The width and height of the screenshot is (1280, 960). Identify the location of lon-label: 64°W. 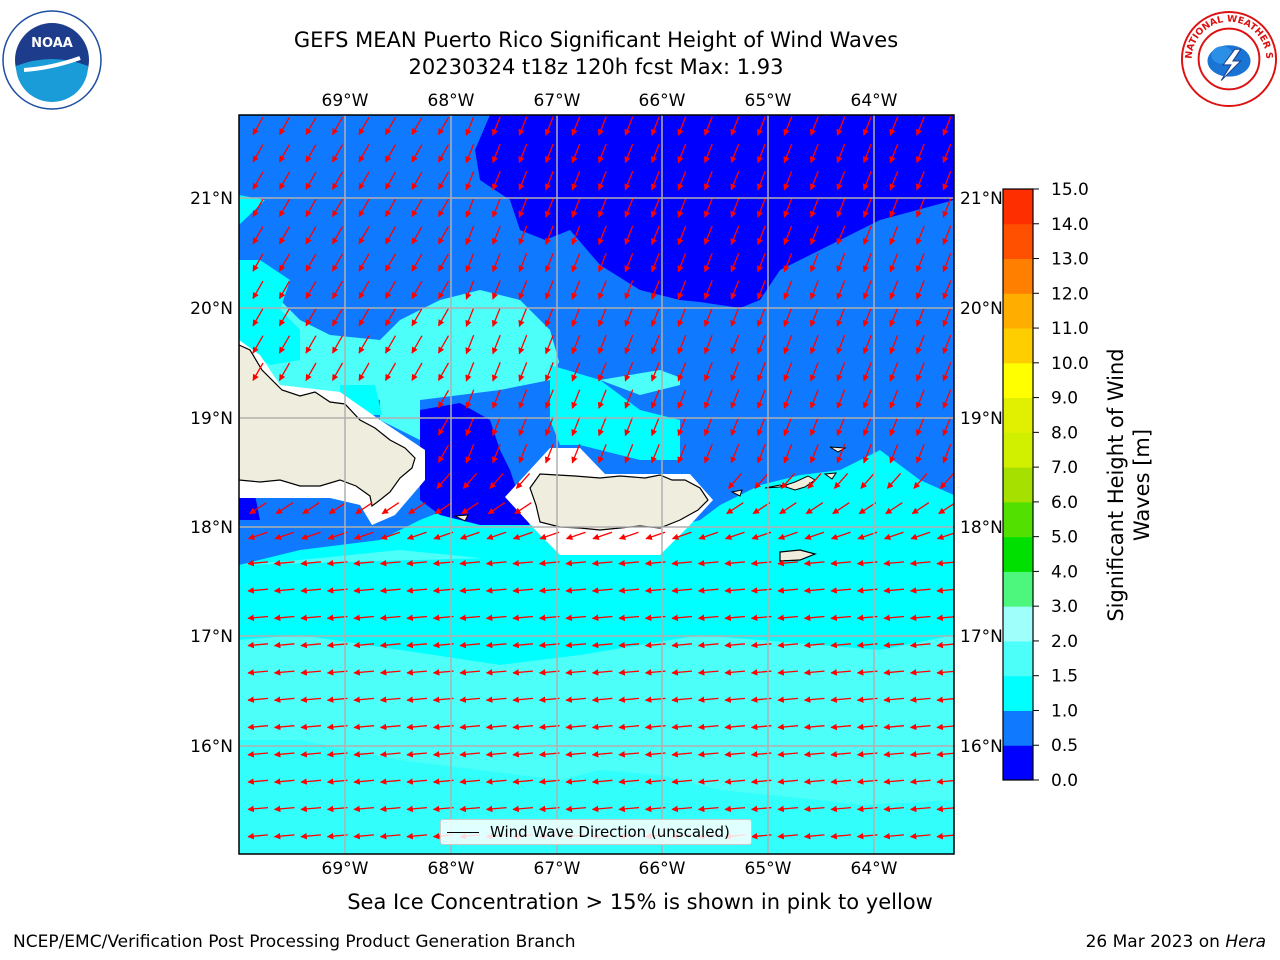
(874, 101).